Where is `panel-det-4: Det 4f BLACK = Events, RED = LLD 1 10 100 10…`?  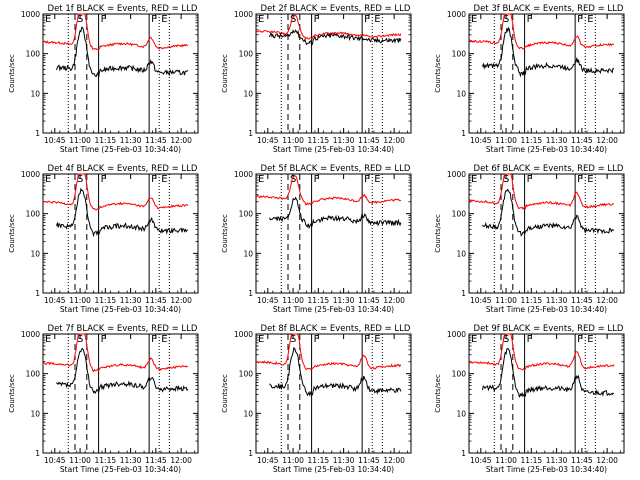 panel-det-4: Det 4f BLACK = Events, RED = LLD 1 10 100 10… is located at coordinates (103, 239).